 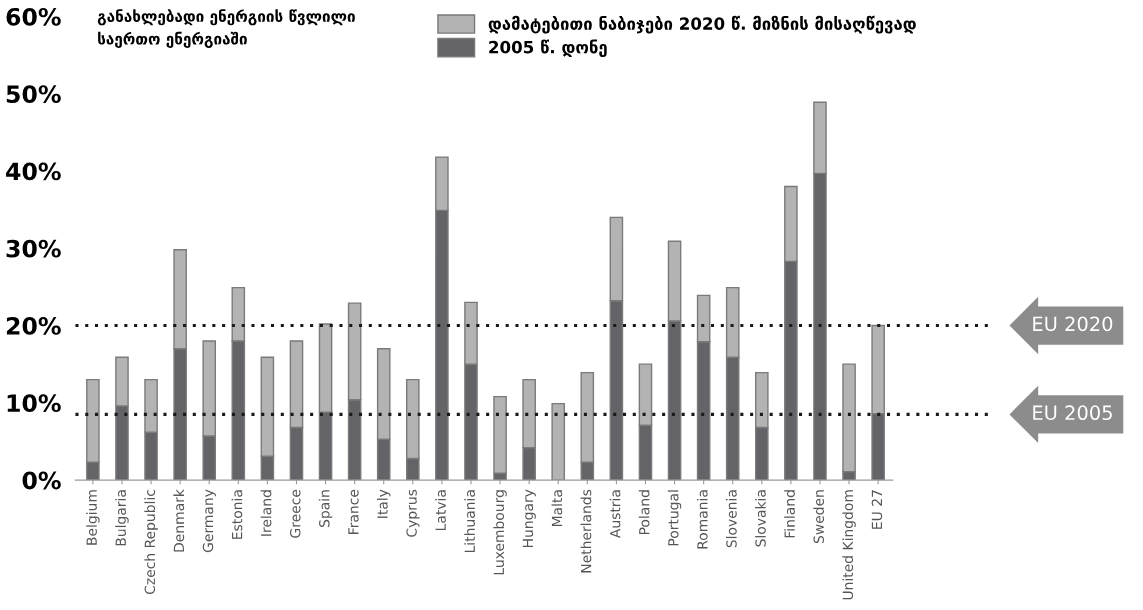 I want to click on x-tick-label: Greece, so click(x=295, y=513).